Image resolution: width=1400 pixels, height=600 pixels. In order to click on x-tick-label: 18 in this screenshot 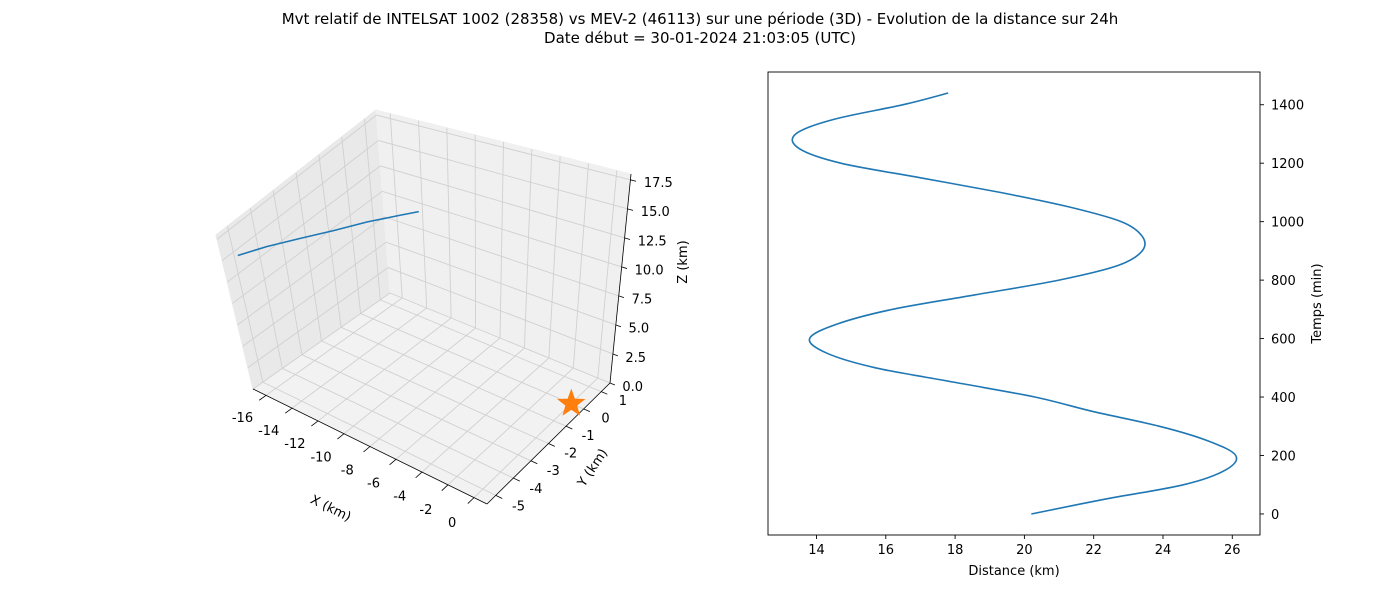, I will do `click(955, 550)`.